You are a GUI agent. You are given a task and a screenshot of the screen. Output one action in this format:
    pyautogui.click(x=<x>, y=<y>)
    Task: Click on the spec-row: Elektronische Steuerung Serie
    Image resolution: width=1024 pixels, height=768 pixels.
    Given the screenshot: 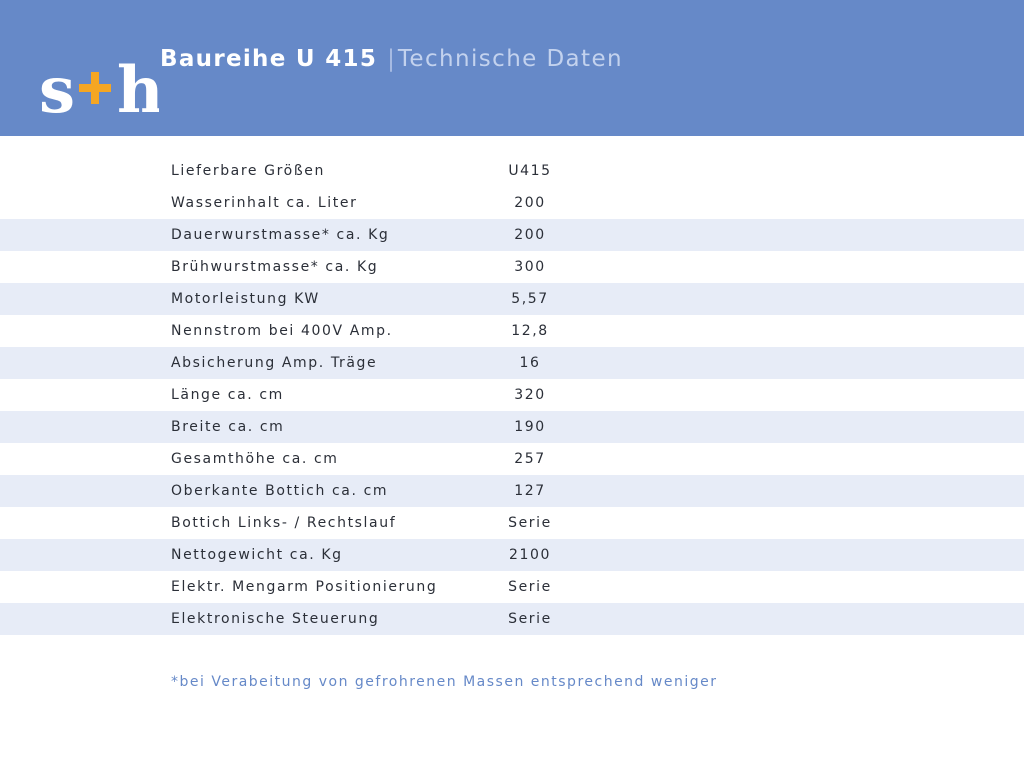 What is the action you would take?
    pyautogui.click(x=512, y=619)
    